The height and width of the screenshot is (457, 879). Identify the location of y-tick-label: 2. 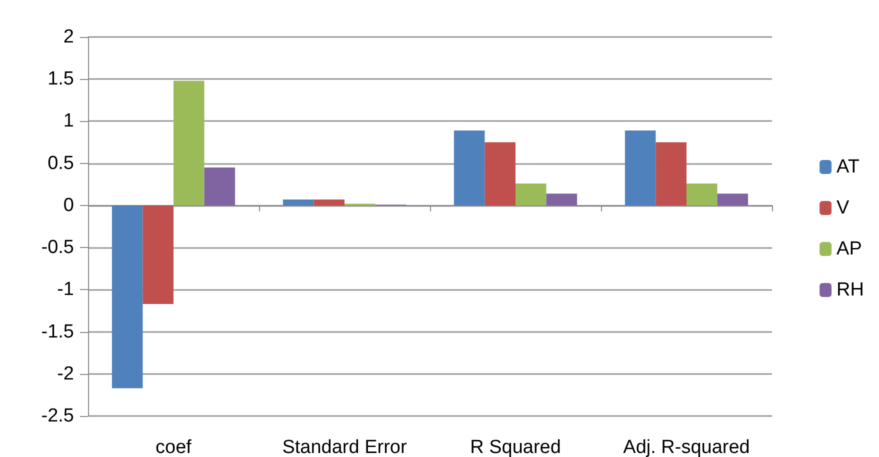
(68, 37).